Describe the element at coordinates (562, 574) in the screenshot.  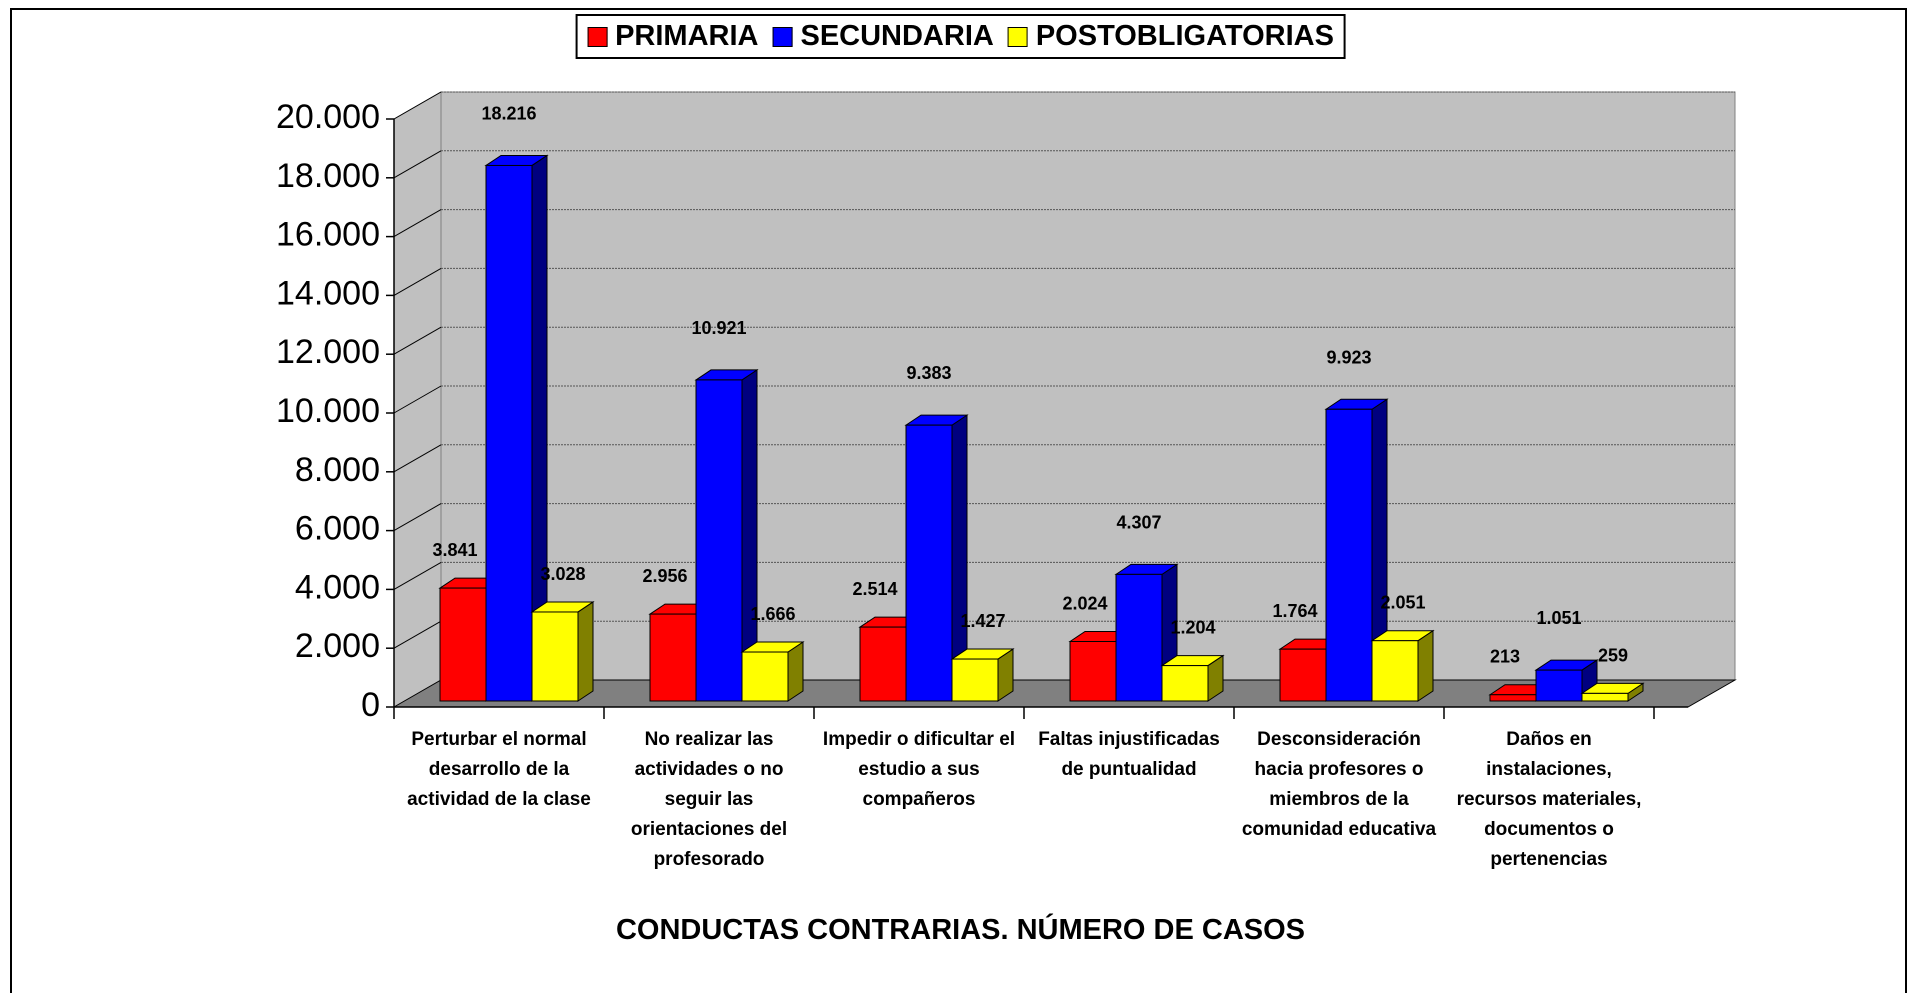
I see `value-label: 3.028` at that location.